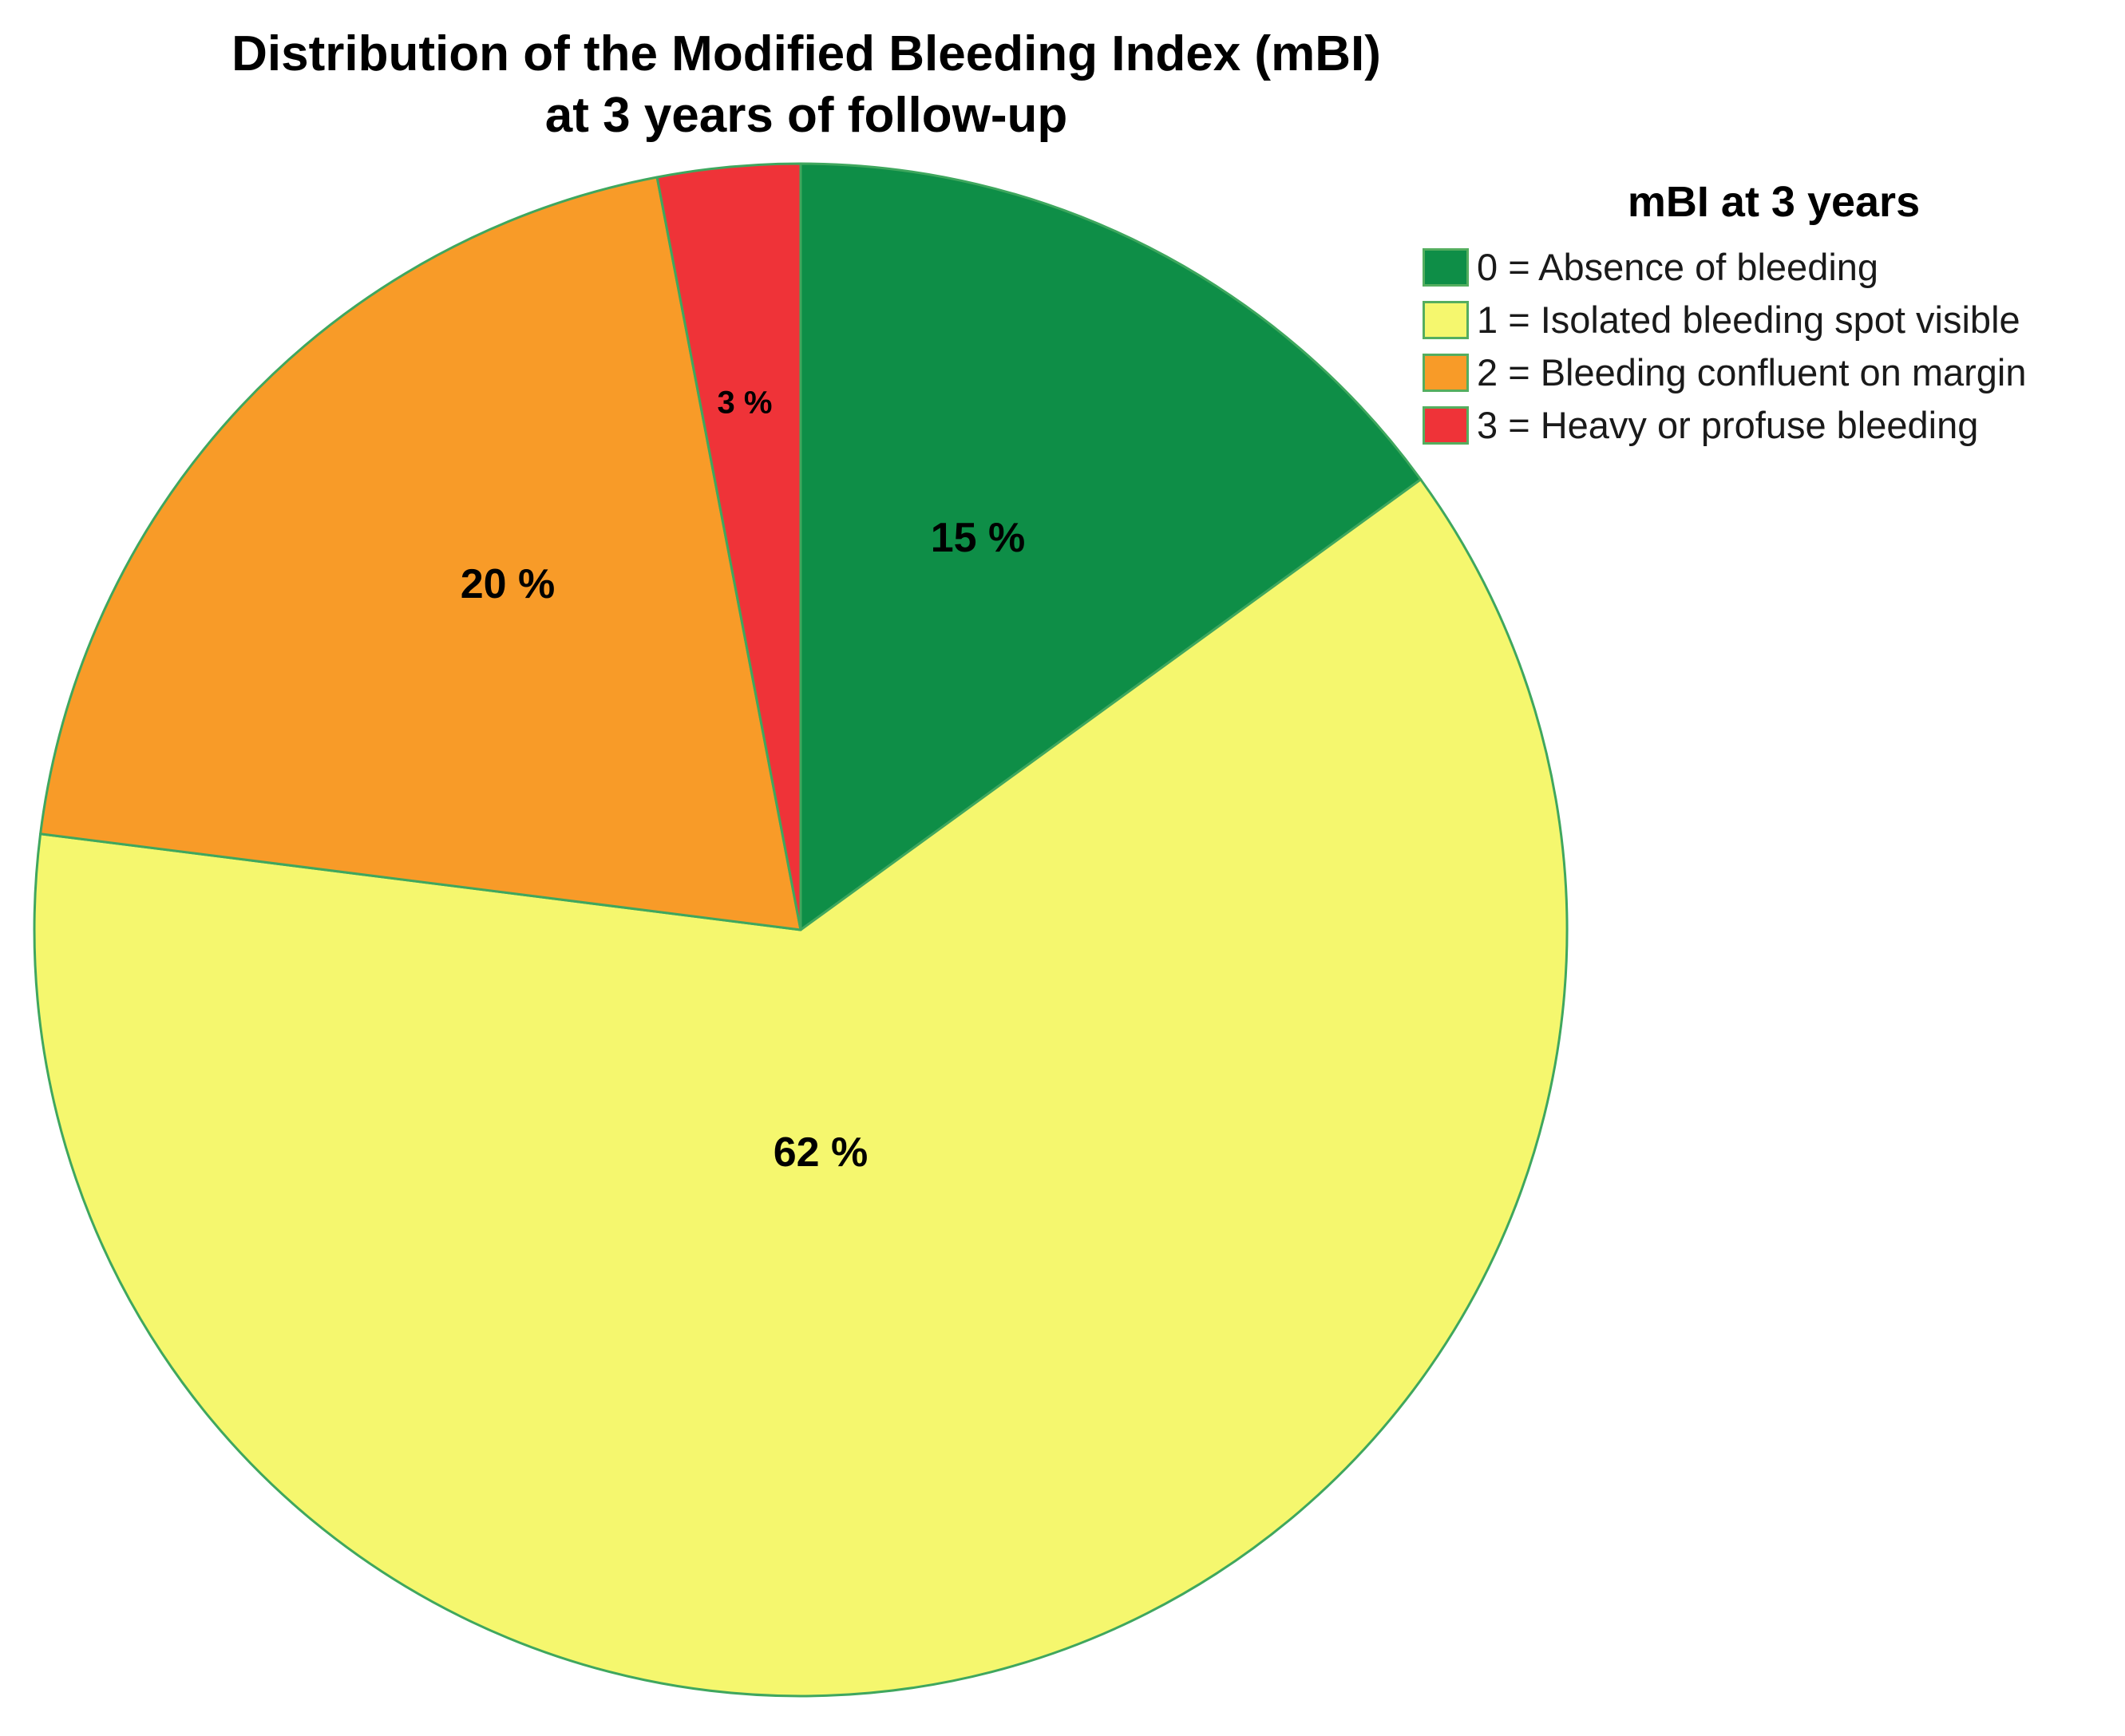  Describe the element at coordinates (745, 403) in the screenshot. I see `slice-label-heavy-bleeding: 3 %` at that location.